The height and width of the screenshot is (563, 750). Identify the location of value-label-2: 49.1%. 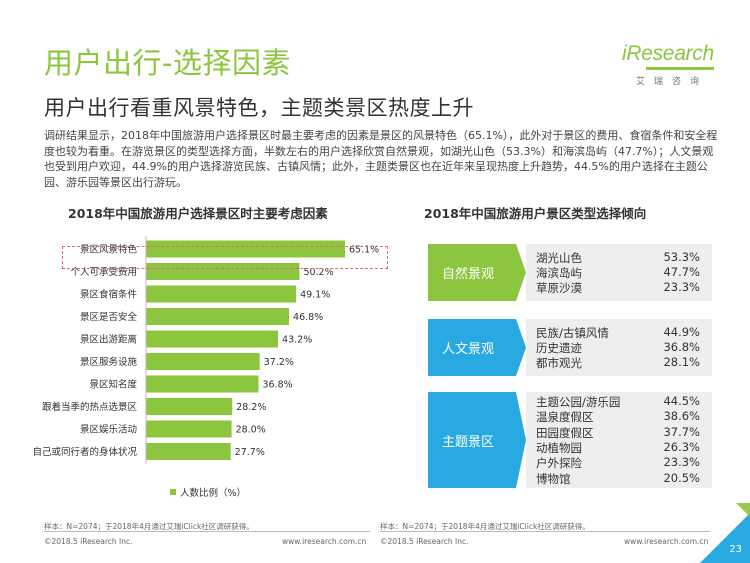
(315, 295).